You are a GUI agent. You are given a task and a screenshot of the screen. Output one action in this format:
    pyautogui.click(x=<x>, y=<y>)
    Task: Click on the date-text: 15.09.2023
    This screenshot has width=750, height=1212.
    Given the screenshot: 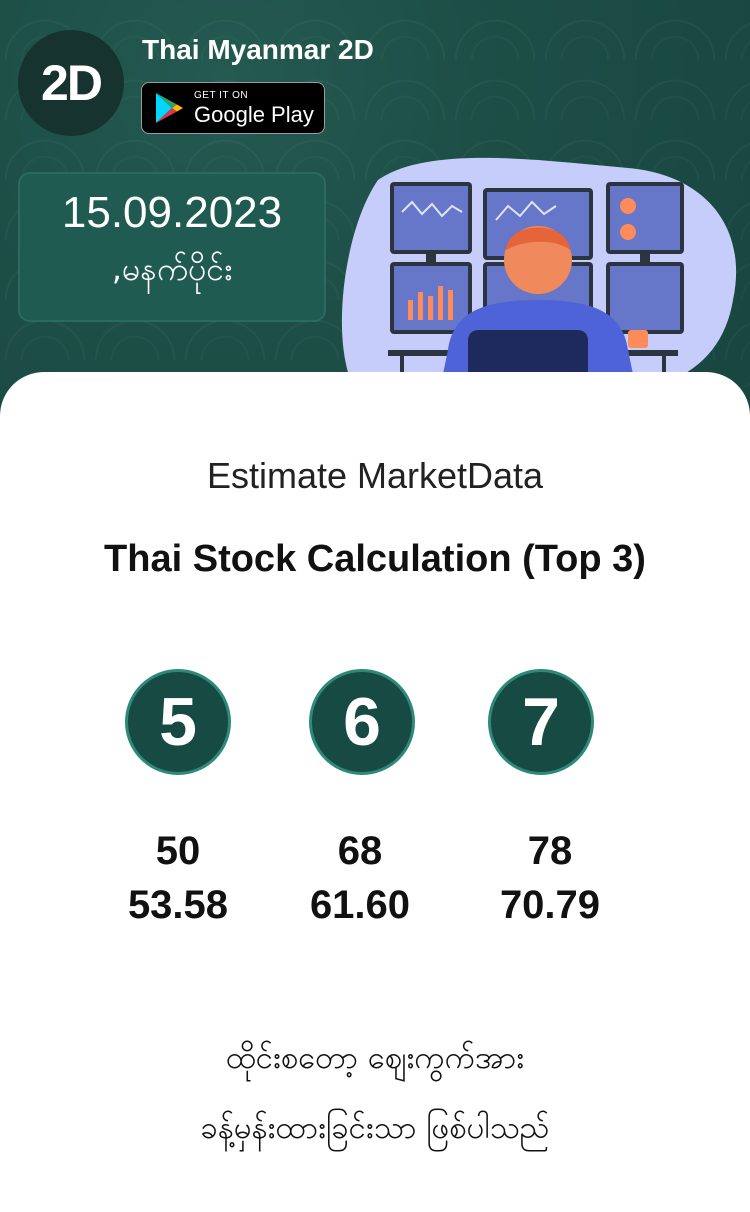 What is the action you would take?
    pyautogui.click(x=172, y=212)
    